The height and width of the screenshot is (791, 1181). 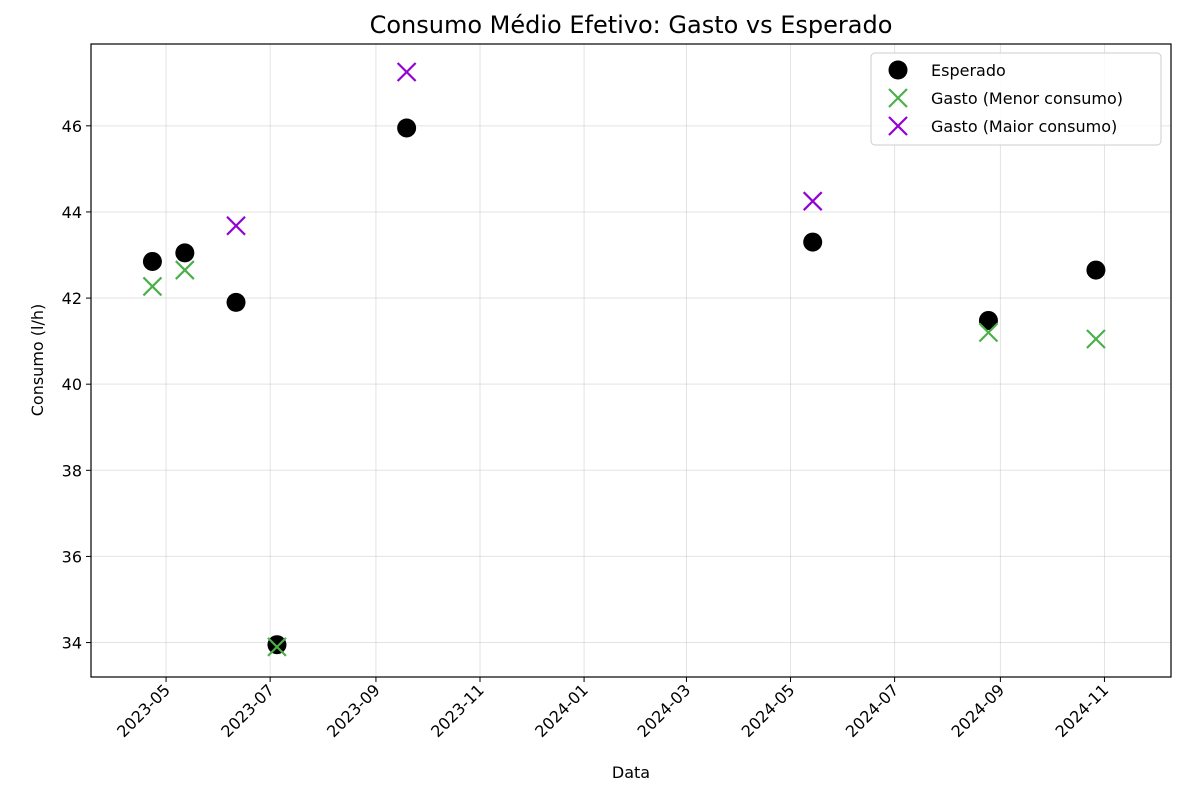 I want to click on y-tick-label: 46, so click(x=72, y=126).